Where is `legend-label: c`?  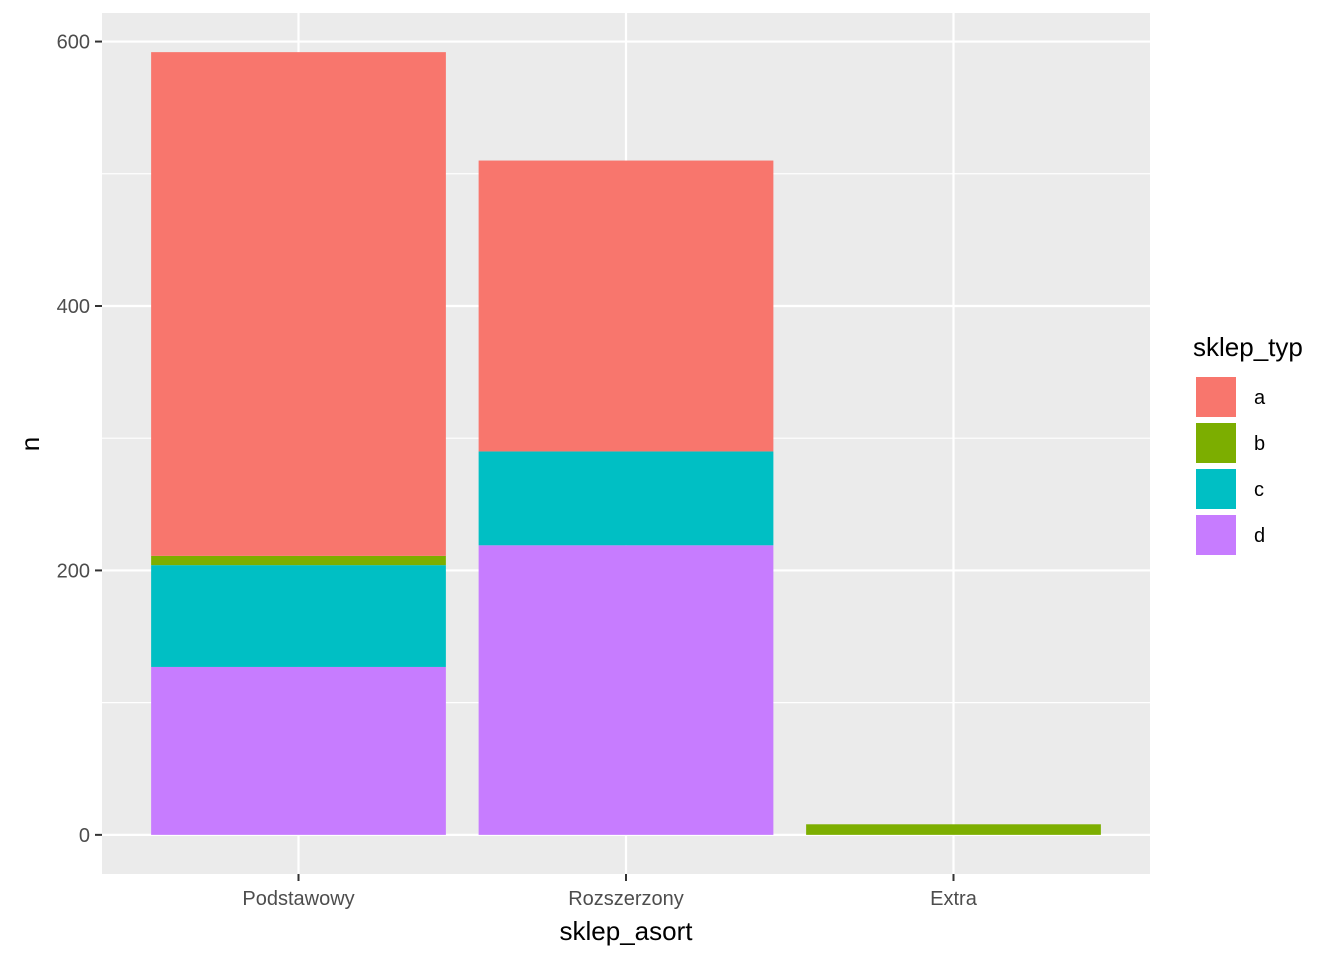 legend-label: c is located at coordinates (1259, 490).